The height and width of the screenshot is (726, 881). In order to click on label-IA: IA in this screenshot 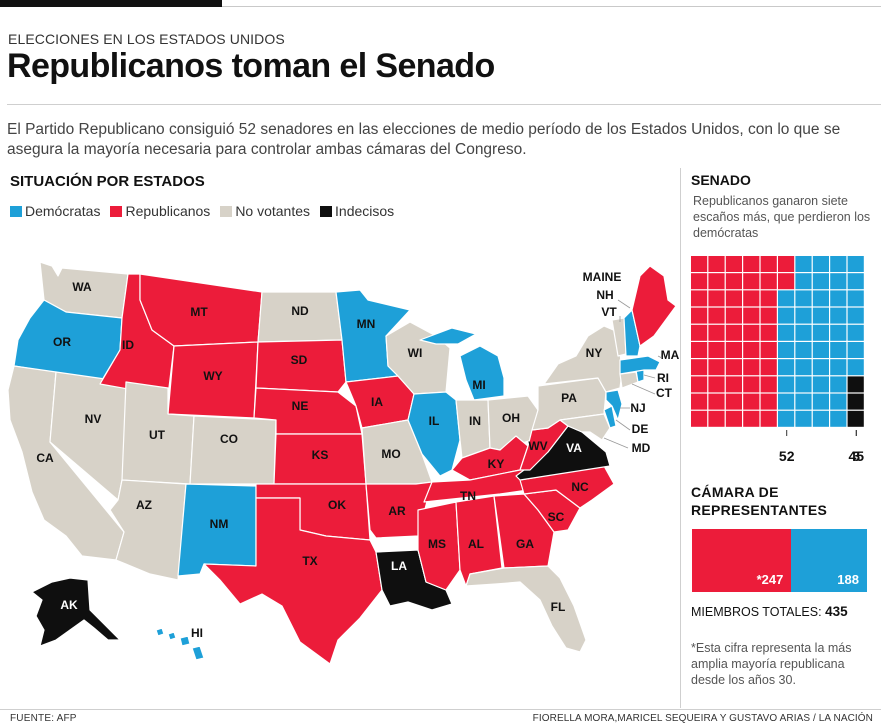, I will do `click(377, 402)`.